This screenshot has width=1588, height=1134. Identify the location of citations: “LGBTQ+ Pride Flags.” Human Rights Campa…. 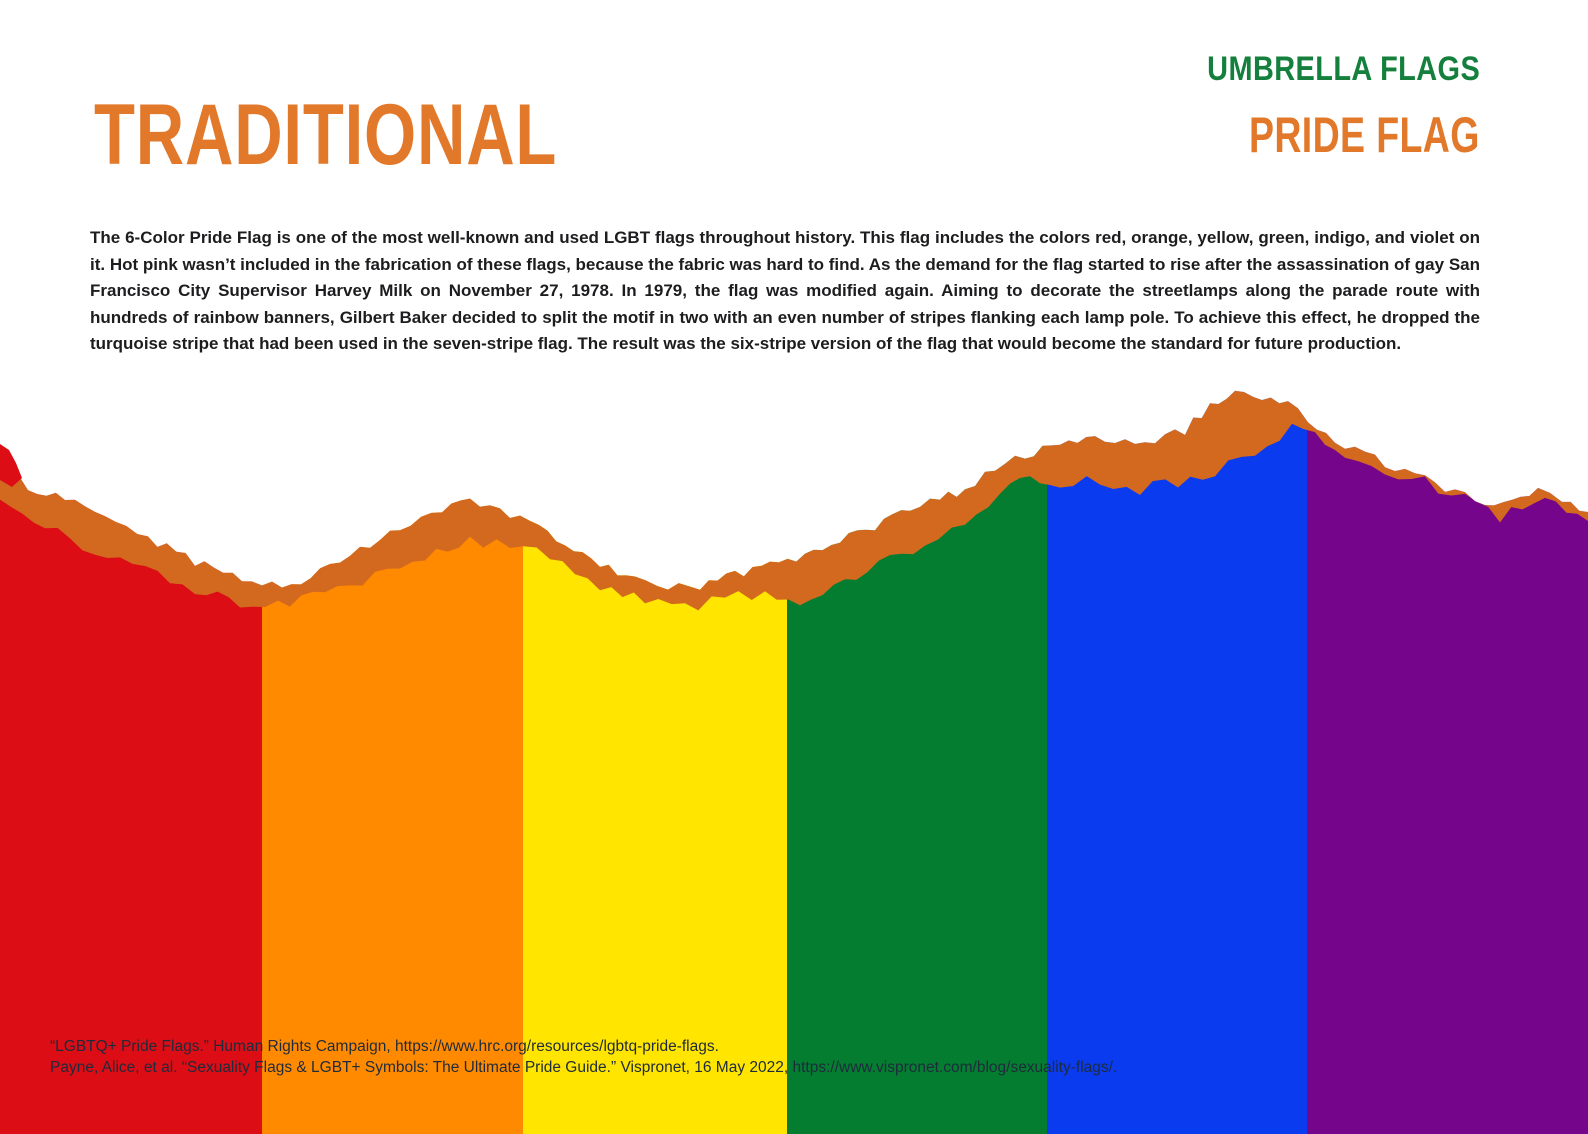
(583, 1057).